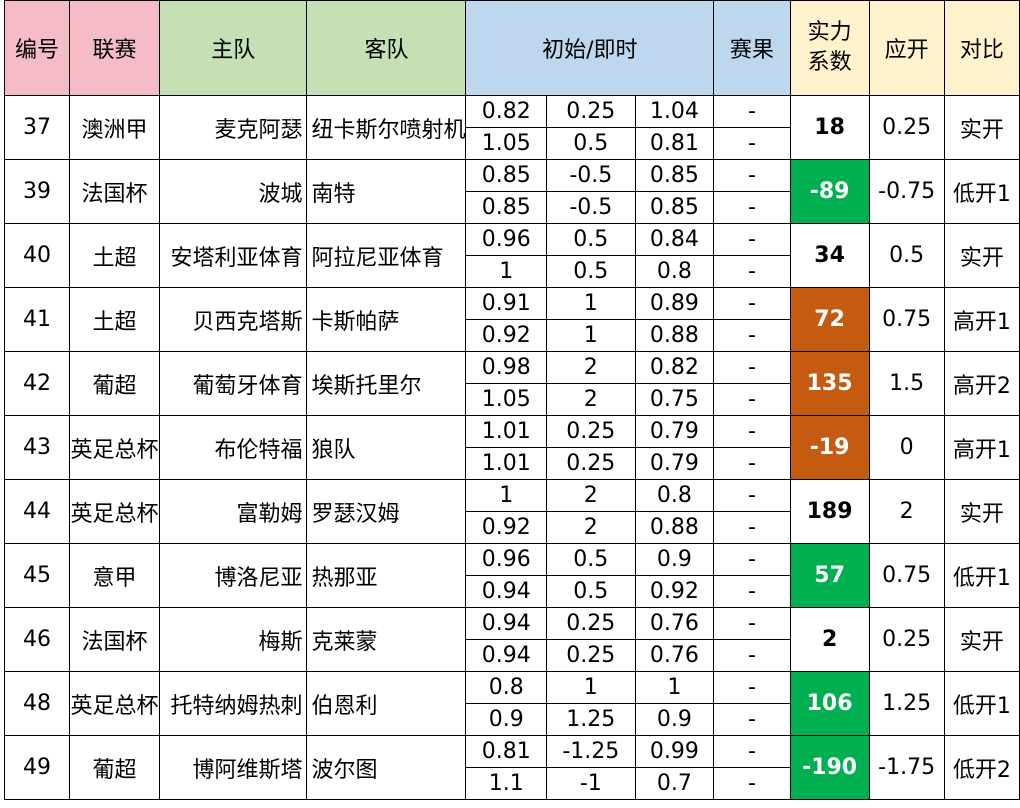  I want to click on cell-away: 罗瑟汉姆, so click(386, 511).